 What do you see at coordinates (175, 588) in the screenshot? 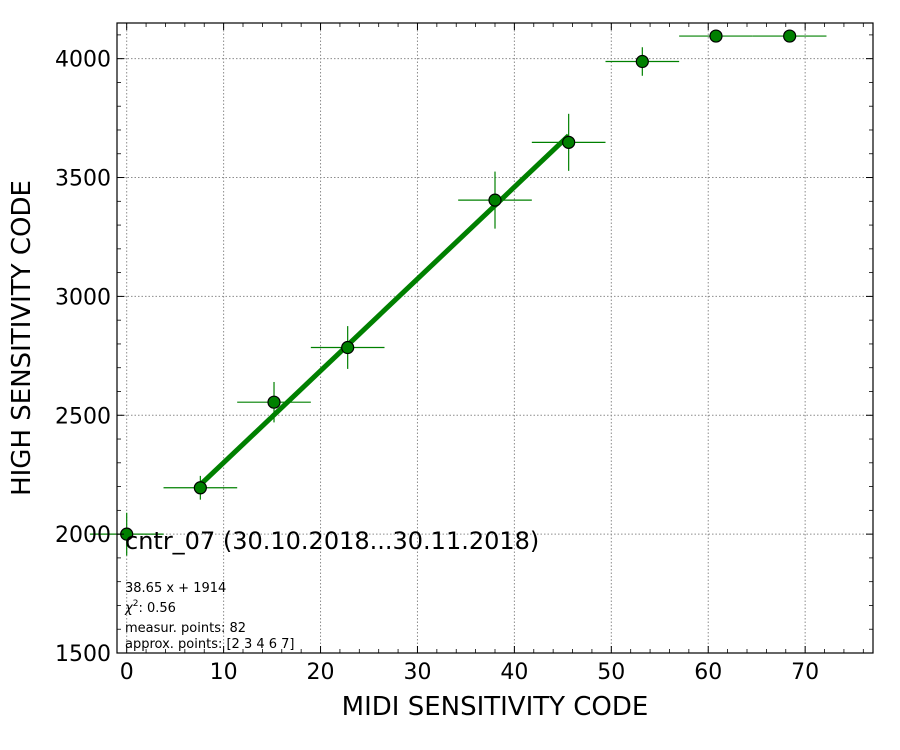
I see `annotation-equation: 38.65 x + 1914` at bounding box center [175, 588].